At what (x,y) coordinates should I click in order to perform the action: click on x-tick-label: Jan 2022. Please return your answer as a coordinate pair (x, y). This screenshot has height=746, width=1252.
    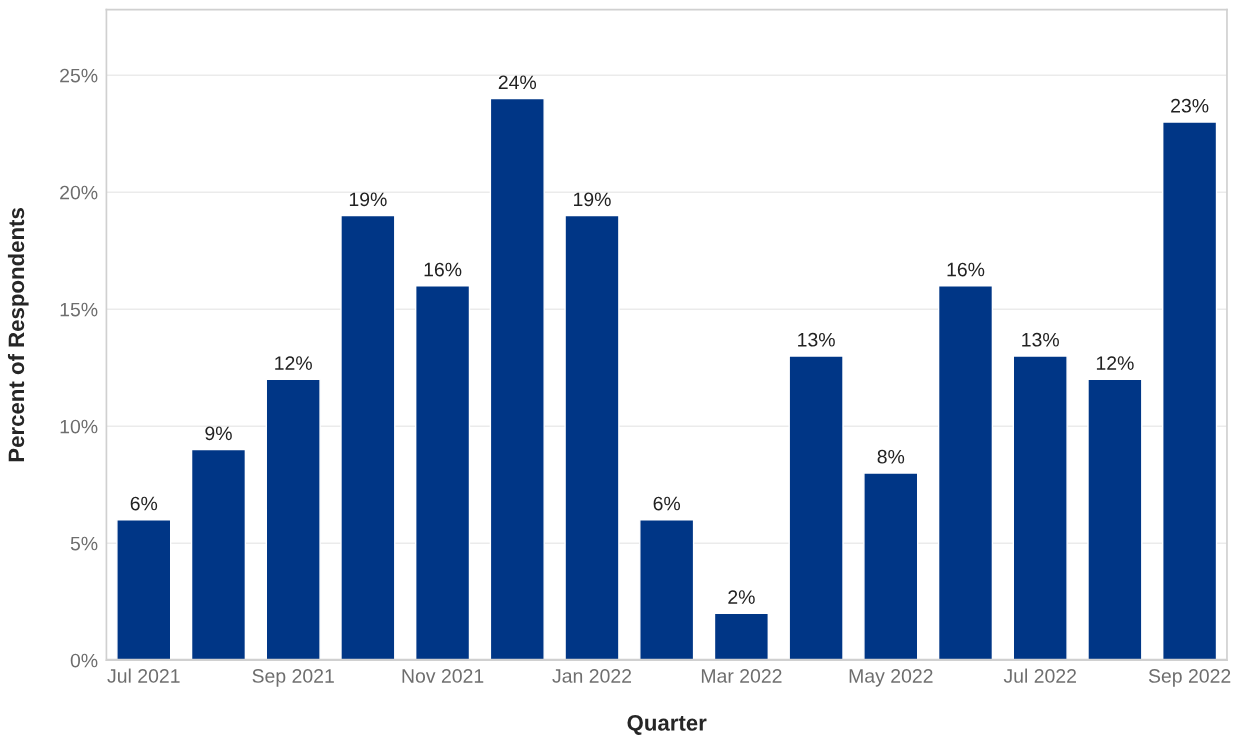
    Looking at the image, I should click on (592, 676).